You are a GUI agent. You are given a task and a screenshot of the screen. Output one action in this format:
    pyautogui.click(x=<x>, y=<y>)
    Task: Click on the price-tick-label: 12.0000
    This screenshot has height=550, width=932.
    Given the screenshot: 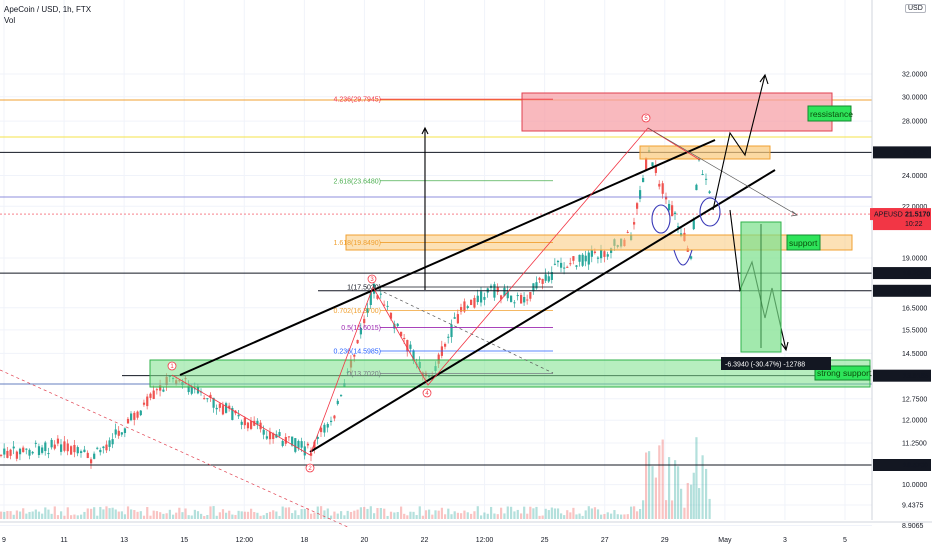 What is the action you would take?
    pyautogui.click(x=914, y=421)
    